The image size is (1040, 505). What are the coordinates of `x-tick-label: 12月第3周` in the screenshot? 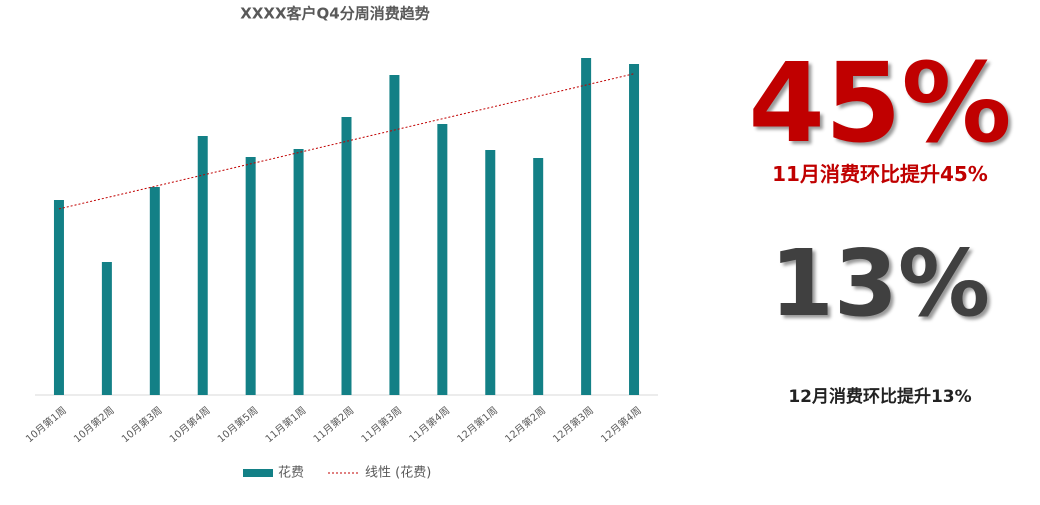 It's located at (573, 425).